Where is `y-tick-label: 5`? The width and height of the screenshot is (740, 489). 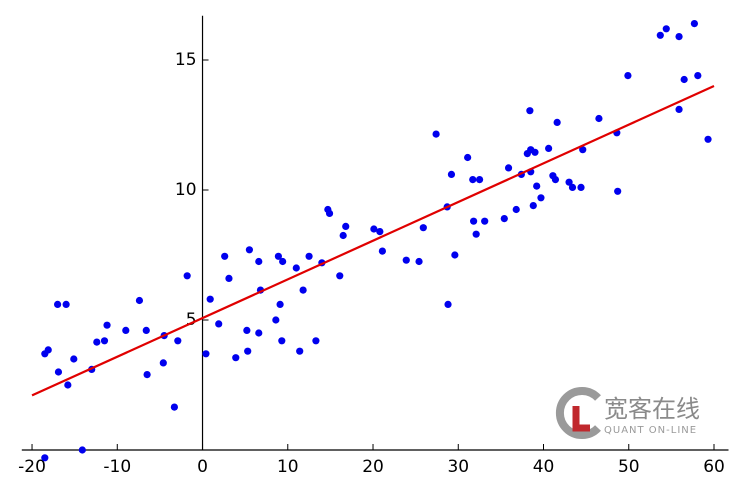
y-tick-label: 5 is located at coordinates (191, 320).